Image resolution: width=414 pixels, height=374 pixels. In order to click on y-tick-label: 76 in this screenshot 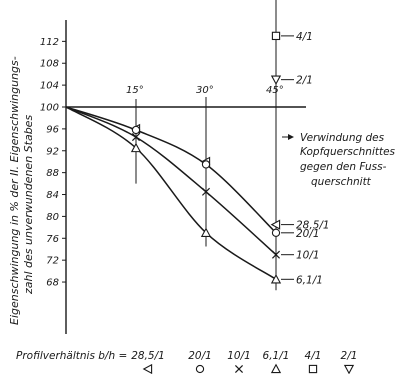, I will do `click(52, 239)`.